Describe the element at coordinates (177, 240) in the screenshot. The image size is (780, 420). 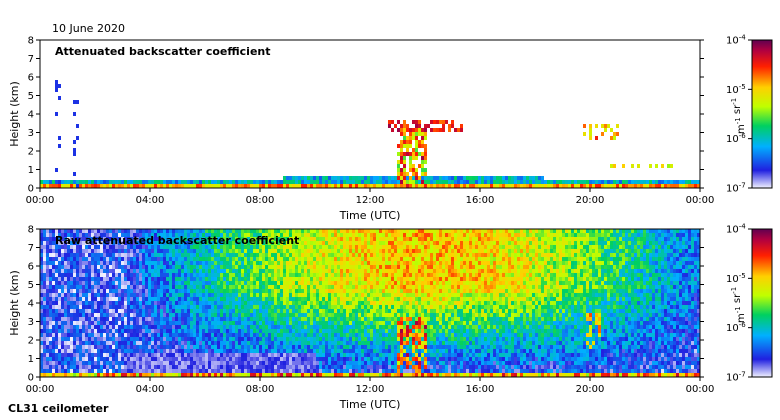
I see `chart-title: Raw attenuated backscatter coefficient` at that location.